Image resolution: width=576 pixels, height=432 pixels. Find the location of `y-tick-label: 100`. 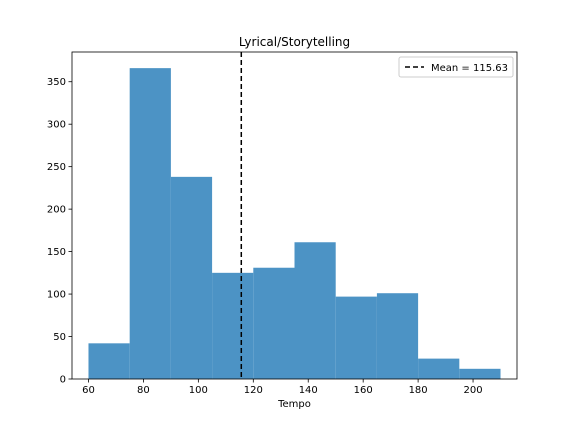

y-tick-label: 100 is located at coordinates (56, 295).